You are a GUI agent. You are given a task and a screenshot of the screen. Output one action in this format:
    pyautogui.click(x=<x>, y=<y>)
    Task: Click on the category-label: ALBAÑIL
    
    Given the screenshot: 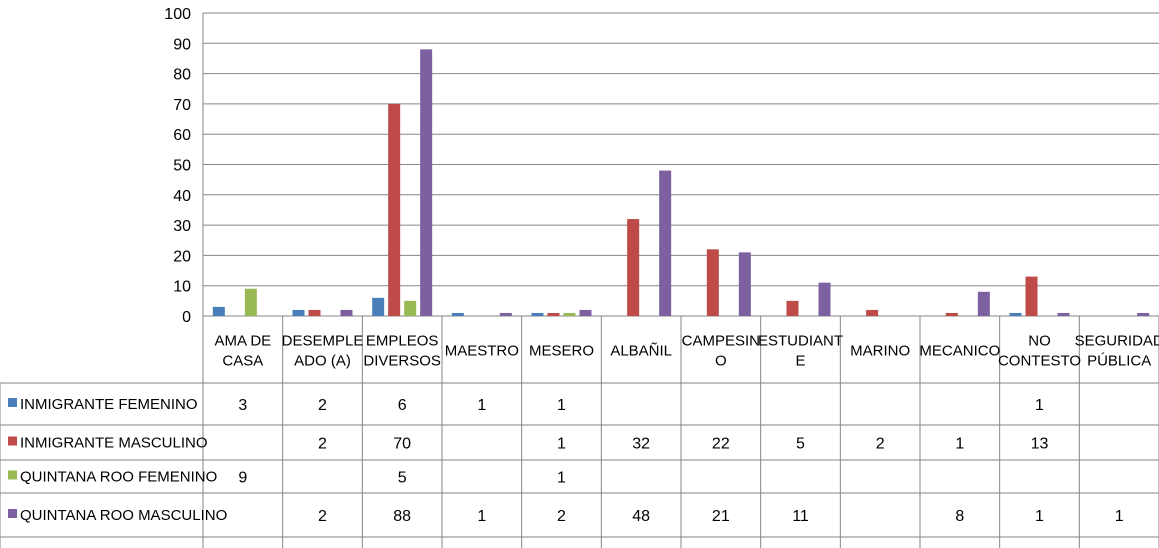 What is the action you would take?
    pyautogui.click(x=641, y=351)
    